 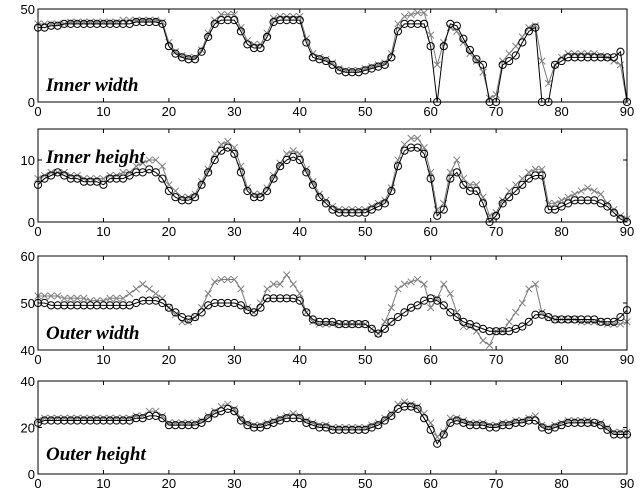 What do you see at coordinates (28, 256) in the screenshot?
I see `y-tick-label: 60` at bounding box center [28, 256].